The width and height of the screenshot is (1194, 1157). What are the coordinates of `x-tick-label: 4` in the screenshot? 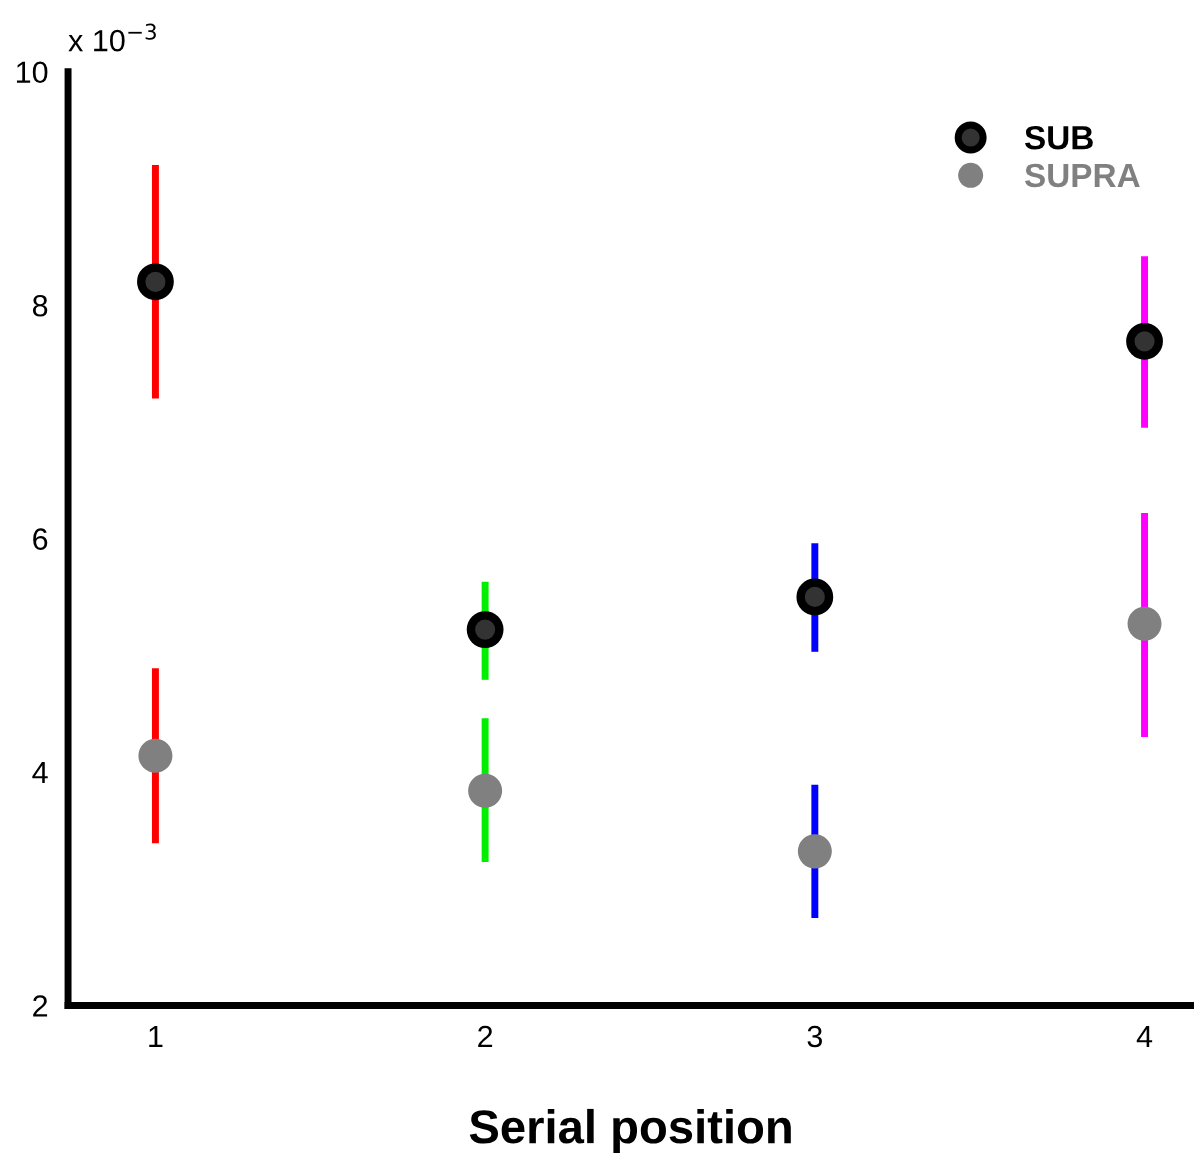 It's located at (1144, 1037).